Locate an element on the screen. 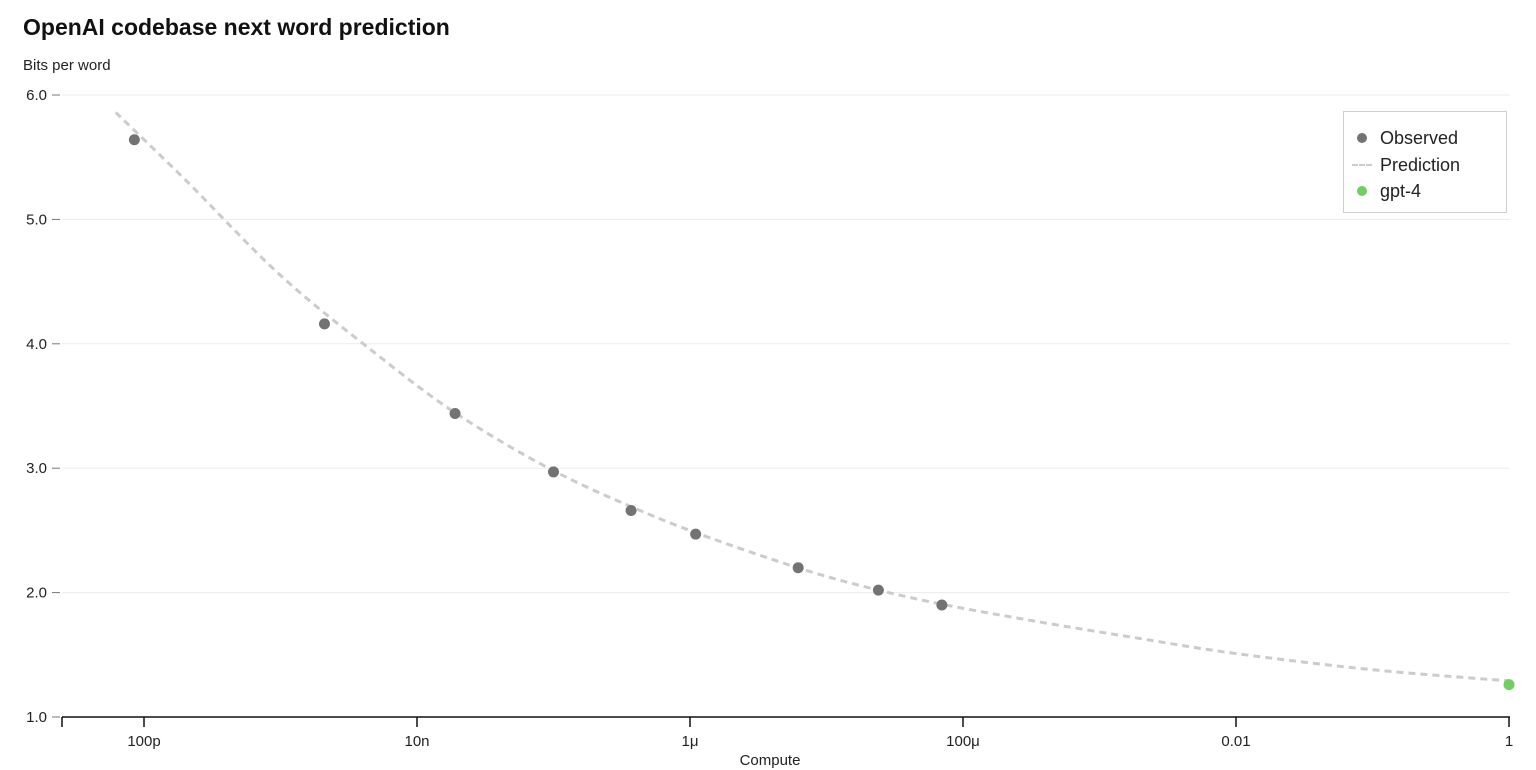 This screenshot has height=770, width=1536. y-axis: 6.0 5.0 4.0 3.0 2.0 1.0 is located at coordinates (43, 406).